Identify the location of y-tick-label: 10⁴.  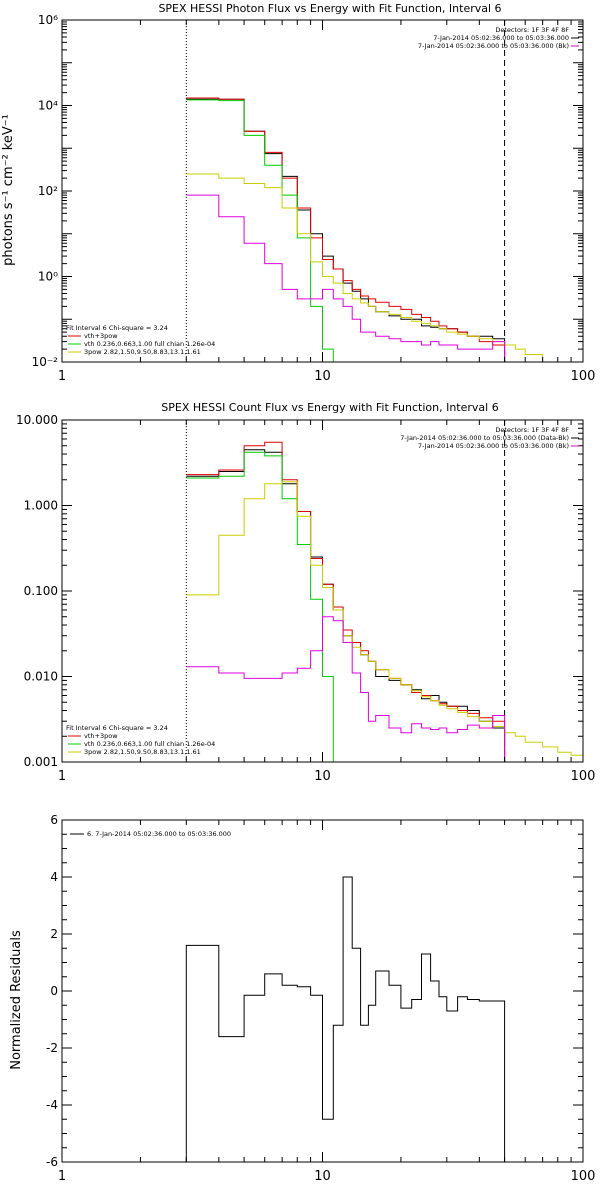
(48, 106).